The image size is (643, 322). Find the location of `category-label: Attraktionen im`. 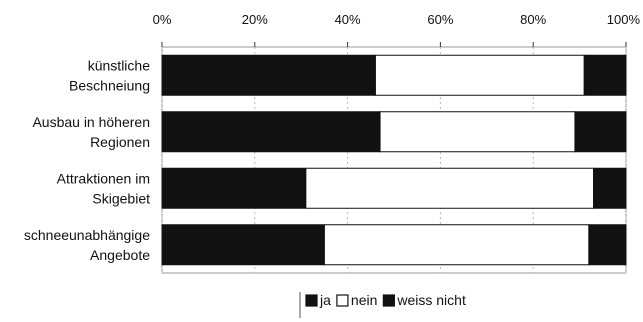

category-label: Attraktionen im is located at coordinates (103, 178).